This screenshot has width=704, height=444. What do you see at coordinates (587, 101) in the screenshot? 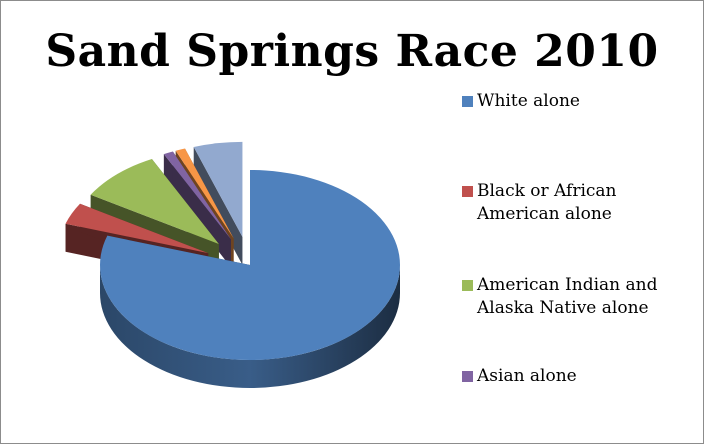
I see `legend-label: White alone` at bounding box center [587, 101].